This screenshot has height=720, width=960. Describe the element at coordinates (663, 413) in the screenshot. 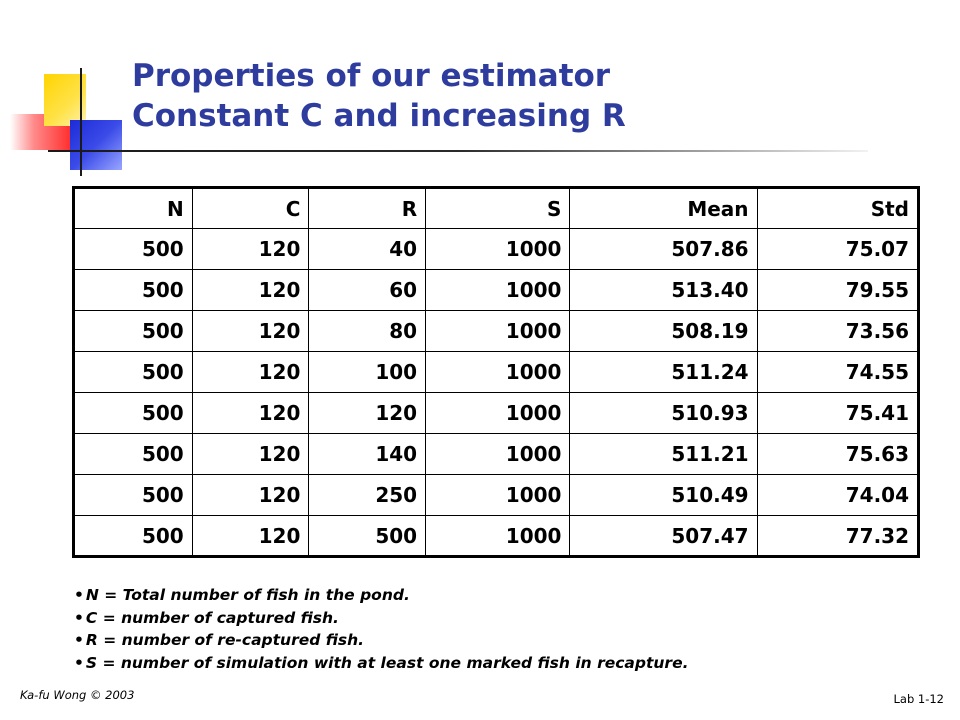

I see `cell-mean: 510.93` at that location.